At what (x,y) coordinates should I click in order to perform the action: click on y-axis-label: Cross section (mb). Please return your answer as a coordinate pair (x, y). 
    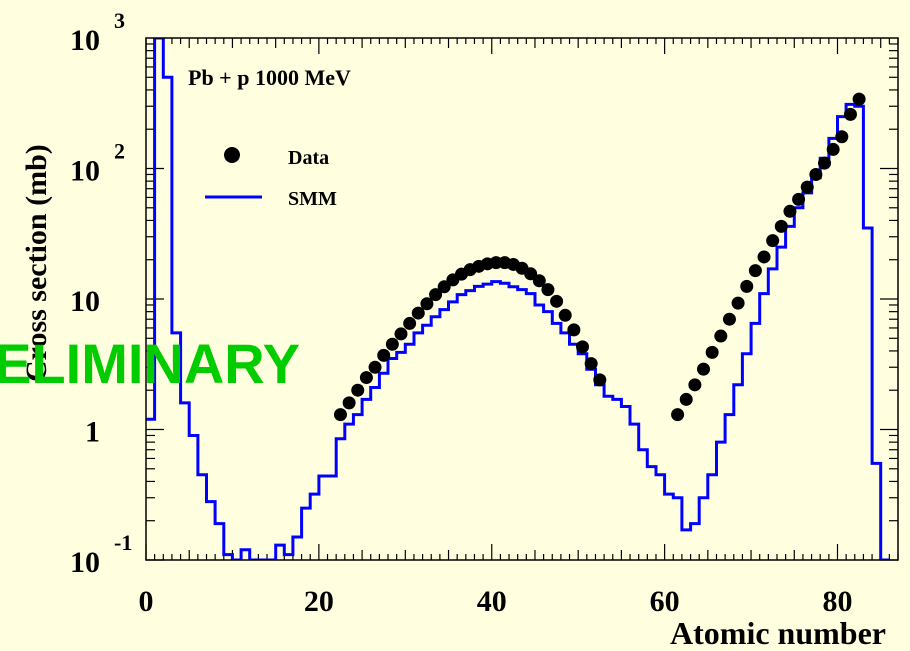
    Looking at the image, I should click on (36, 263).